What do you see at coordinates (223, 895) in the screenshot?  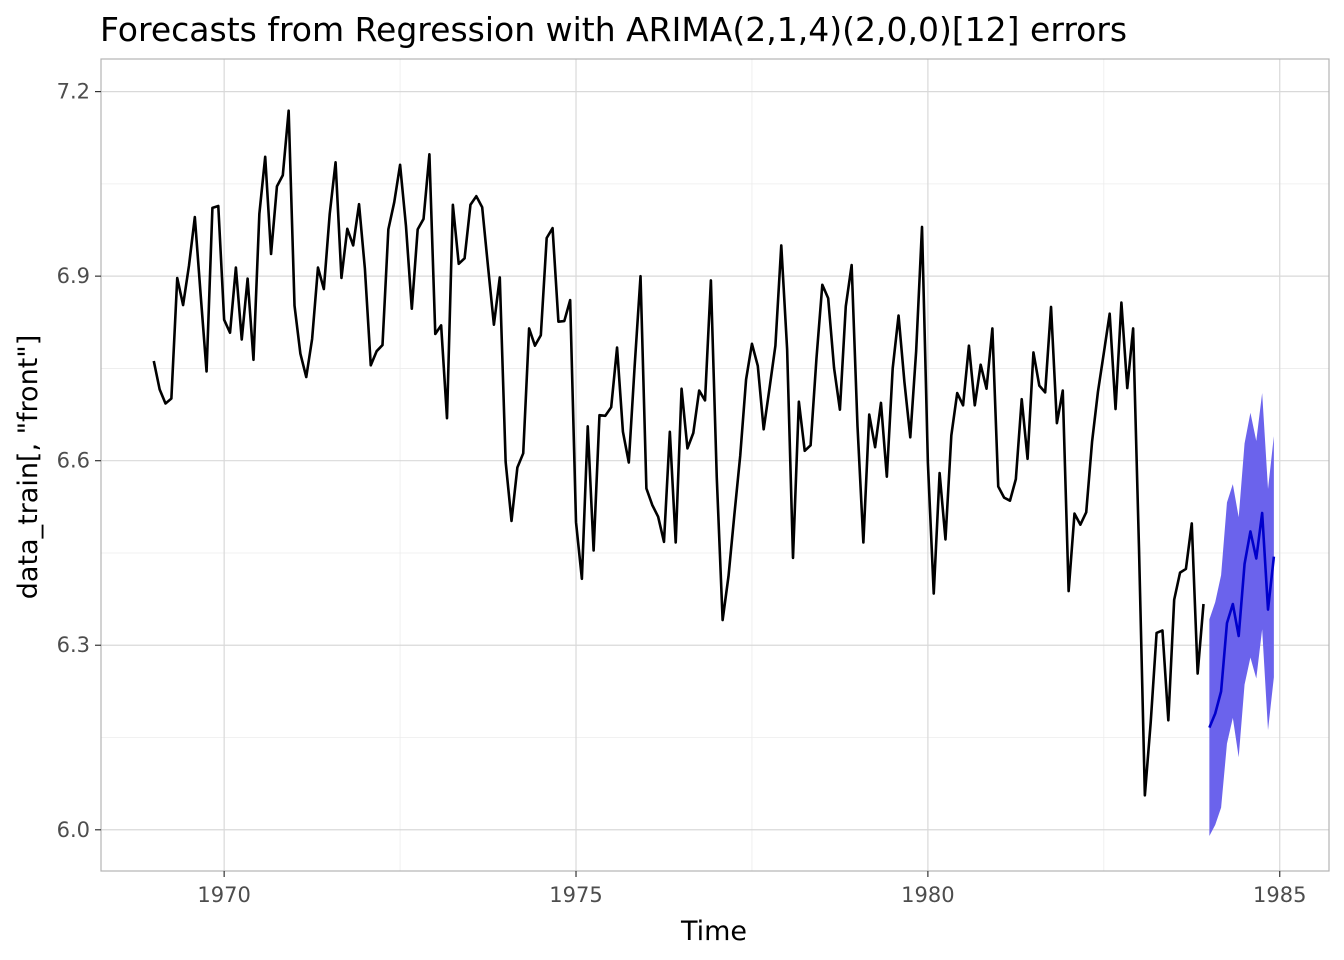 I see `x-tick-label: 1970` at bounding box center [223, 895].